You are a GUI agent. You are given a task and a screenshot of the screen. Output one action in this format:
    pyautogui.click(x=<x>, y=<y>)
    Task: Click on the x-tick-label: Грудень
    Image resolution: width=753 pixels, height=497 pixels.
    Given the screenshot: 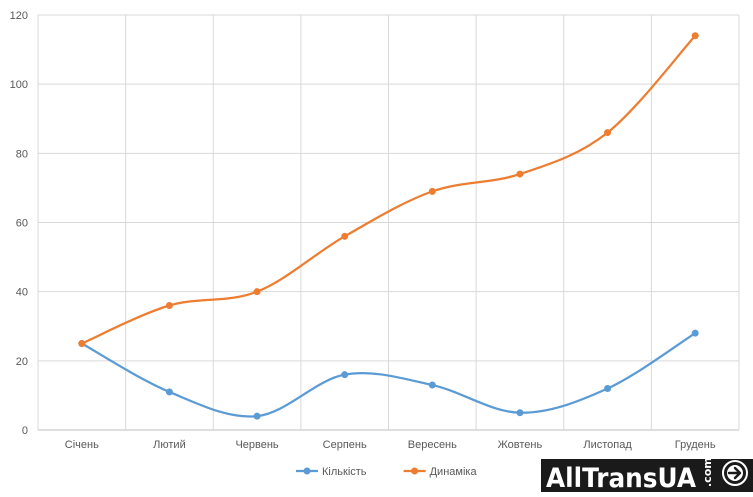 What is the action you would take?
    pyautogui.click(x=695, y=445)
    